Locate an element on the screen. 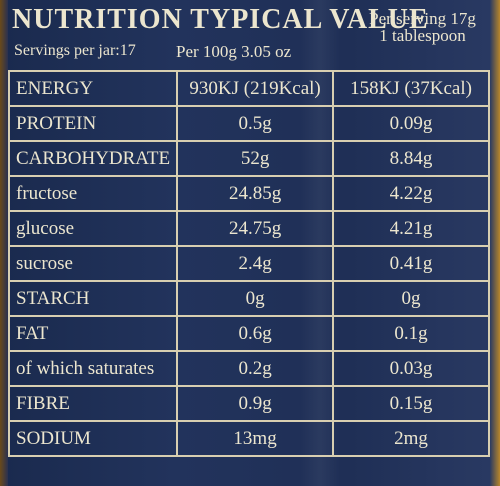 The height and width of the screenshot is (486, 500). value-per-100g: 52g is located at coordinates (255, 158).